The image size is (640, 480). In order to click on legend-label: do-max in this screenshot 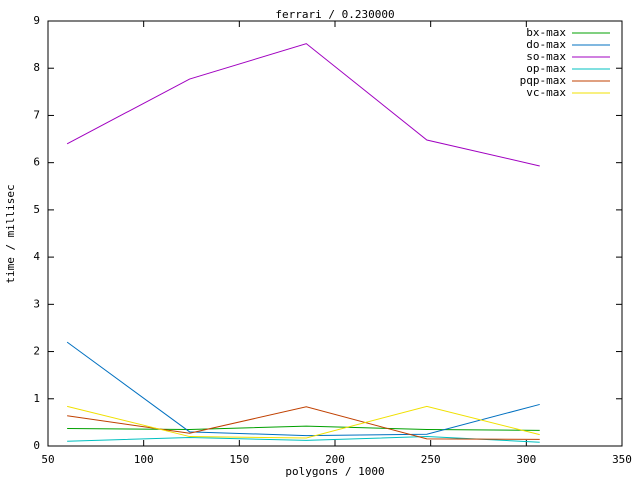, I will do `click(546, 44)`.